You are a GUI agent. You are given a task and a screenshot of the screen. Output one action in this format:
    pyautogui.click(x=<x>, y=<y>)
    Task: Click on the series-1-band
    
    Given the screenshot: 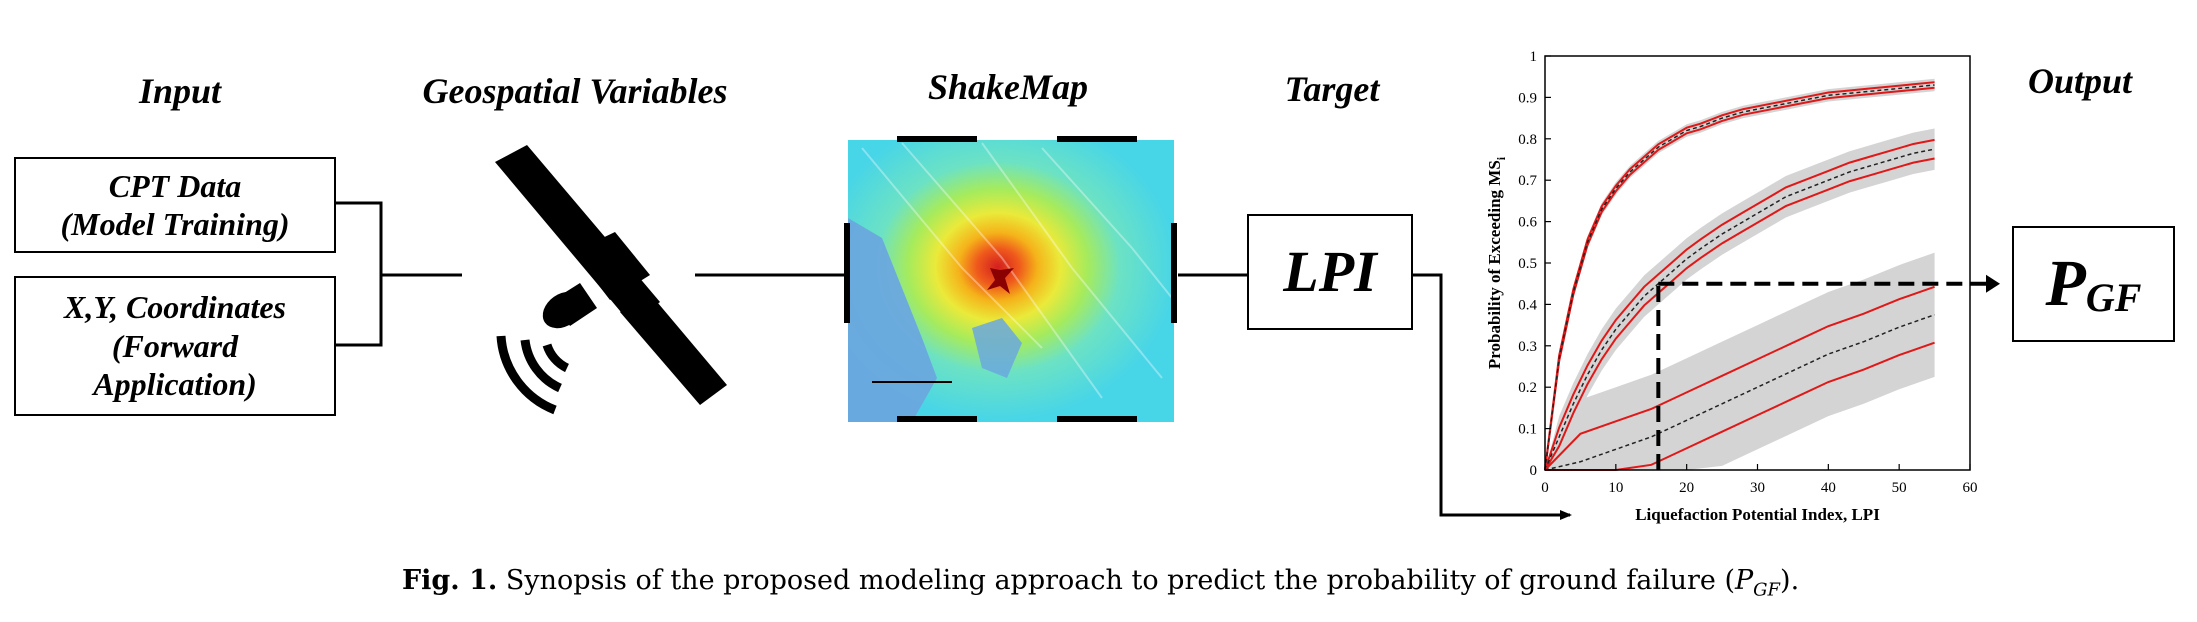 What is the action you would take?
    pyautogui.click(x=1740, y=299)
    